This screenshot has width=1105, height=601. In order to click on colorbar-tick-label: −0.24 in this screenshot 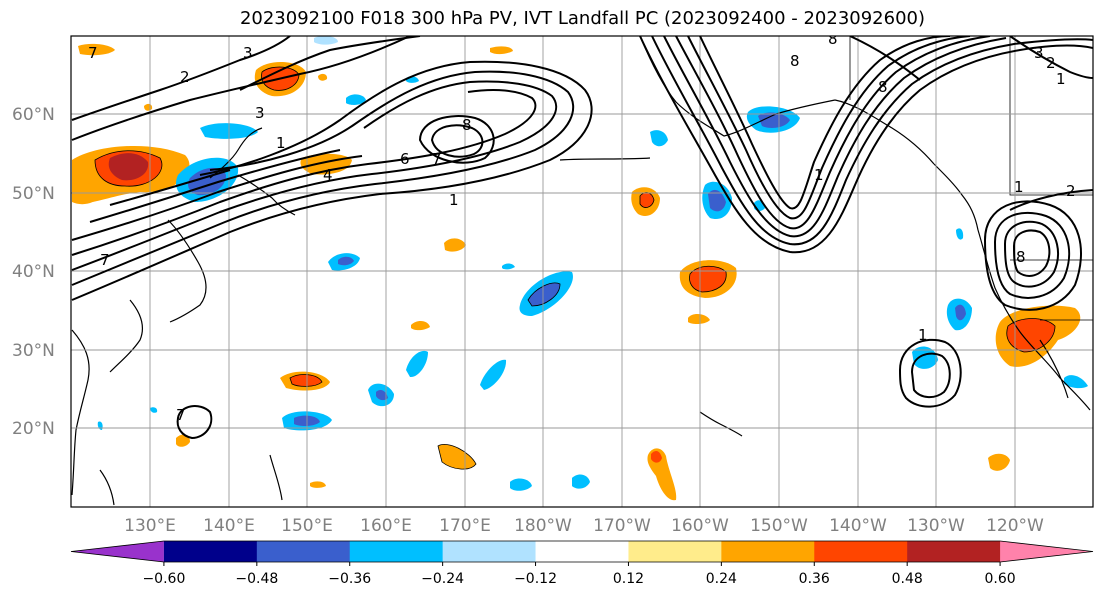, I will do `click(442, 579)`.